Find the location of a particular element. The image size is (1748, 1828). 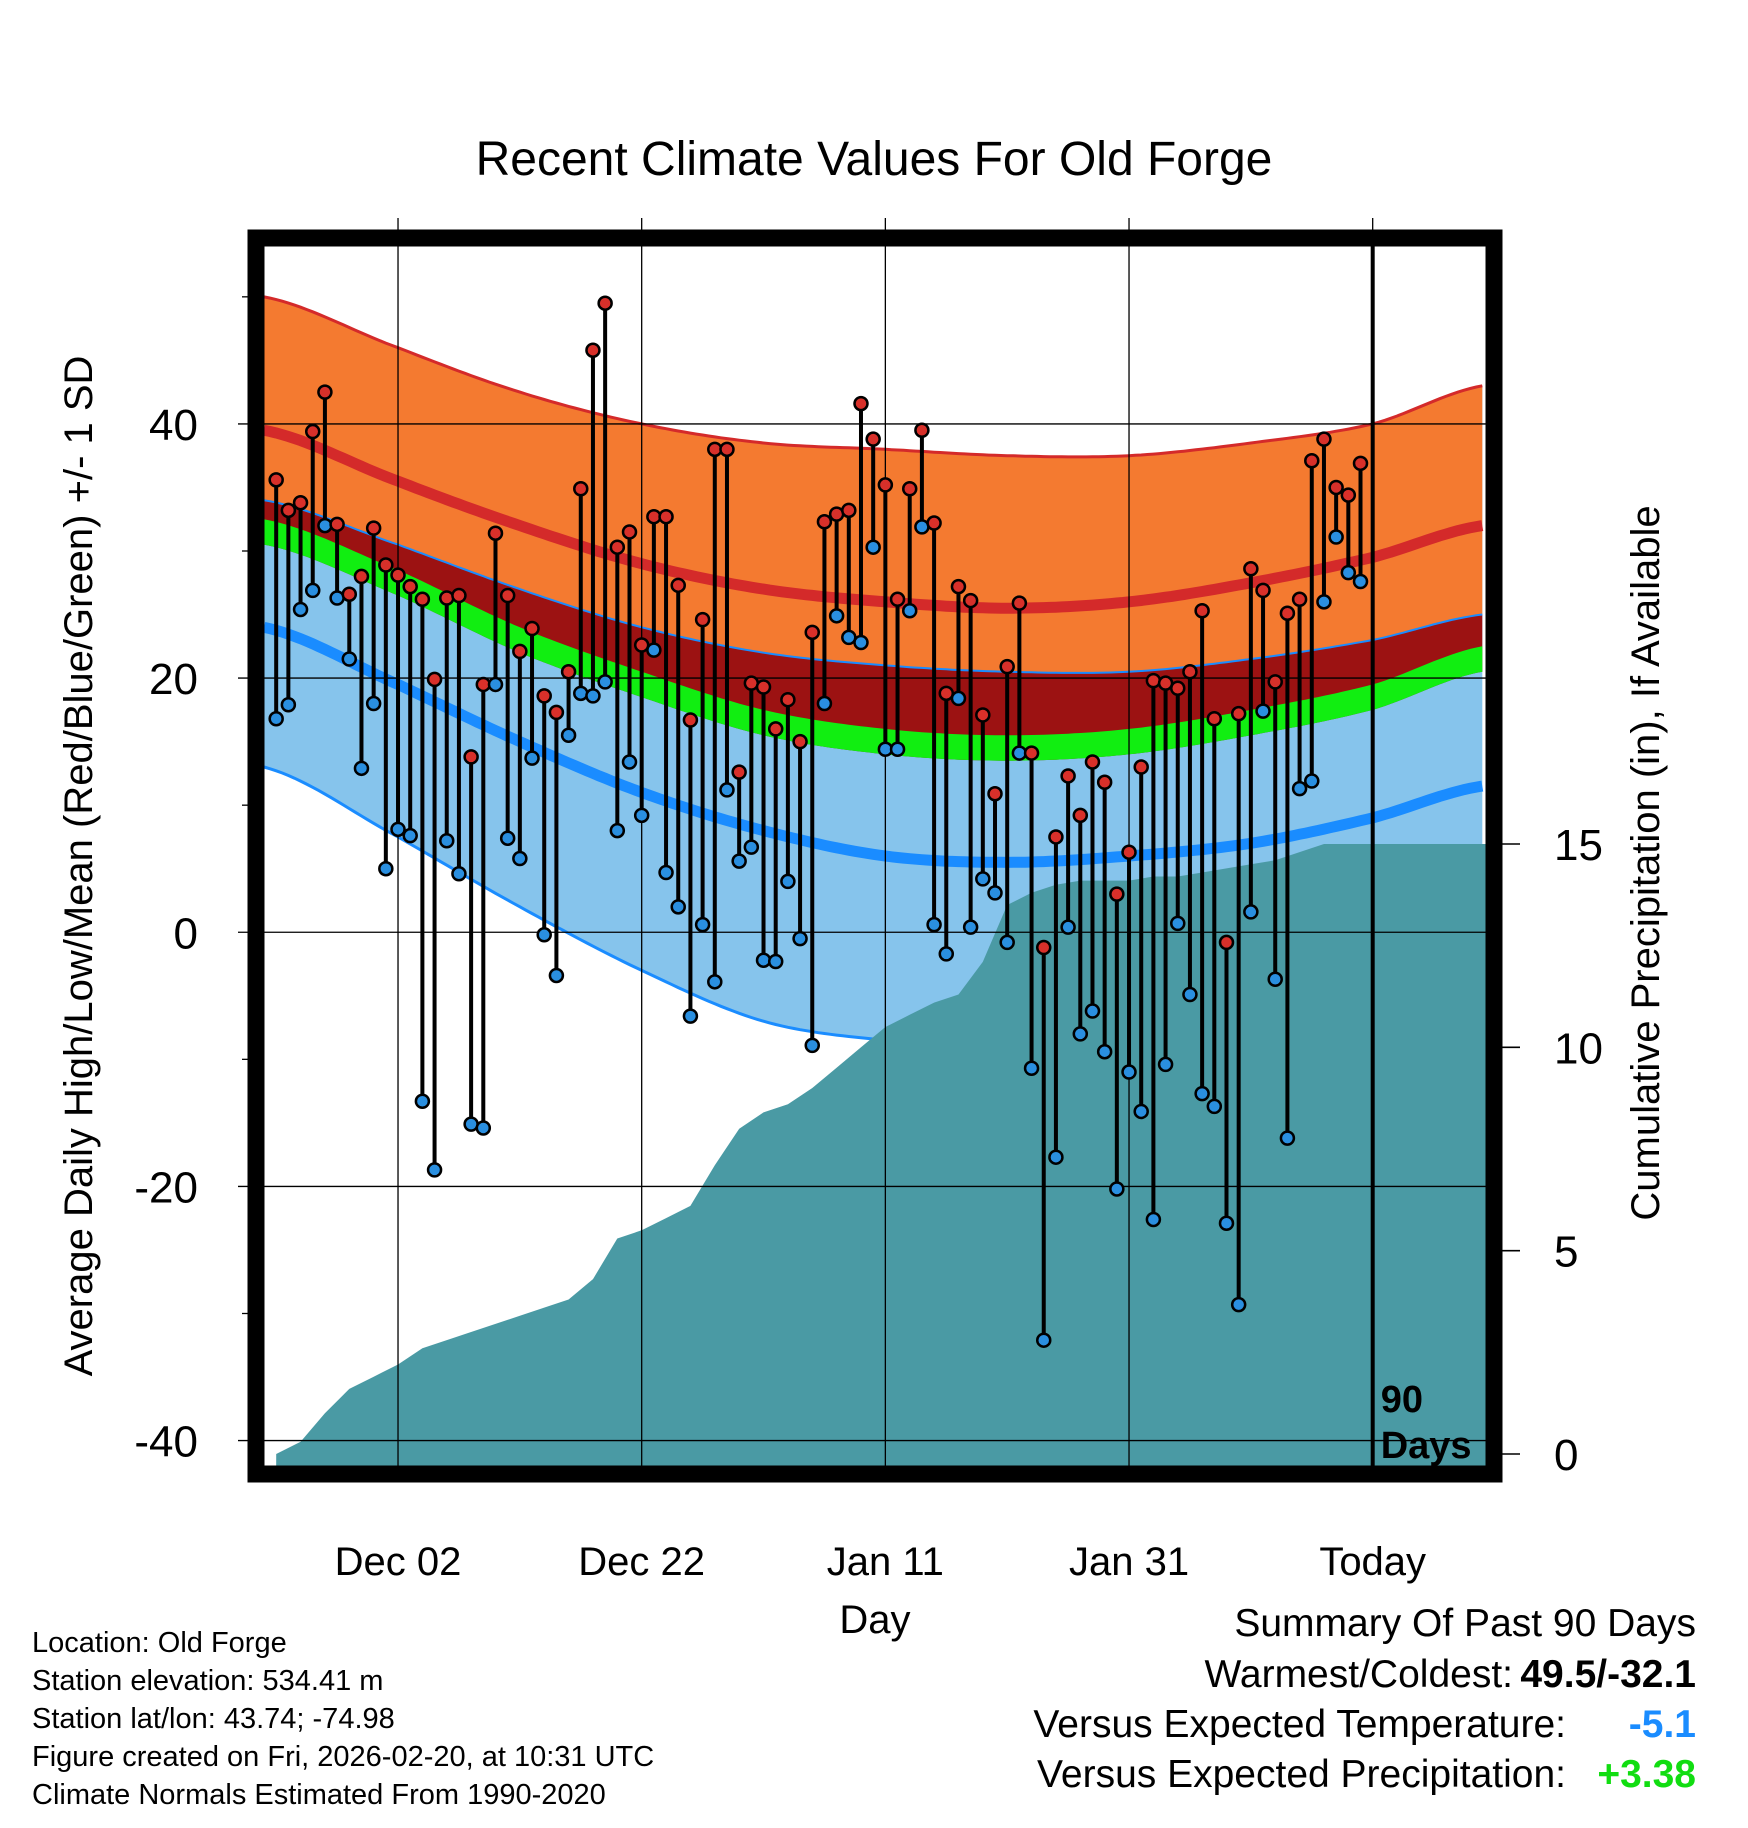

x-tick-label: Dec 02 is located at coordinates (398, 1562).